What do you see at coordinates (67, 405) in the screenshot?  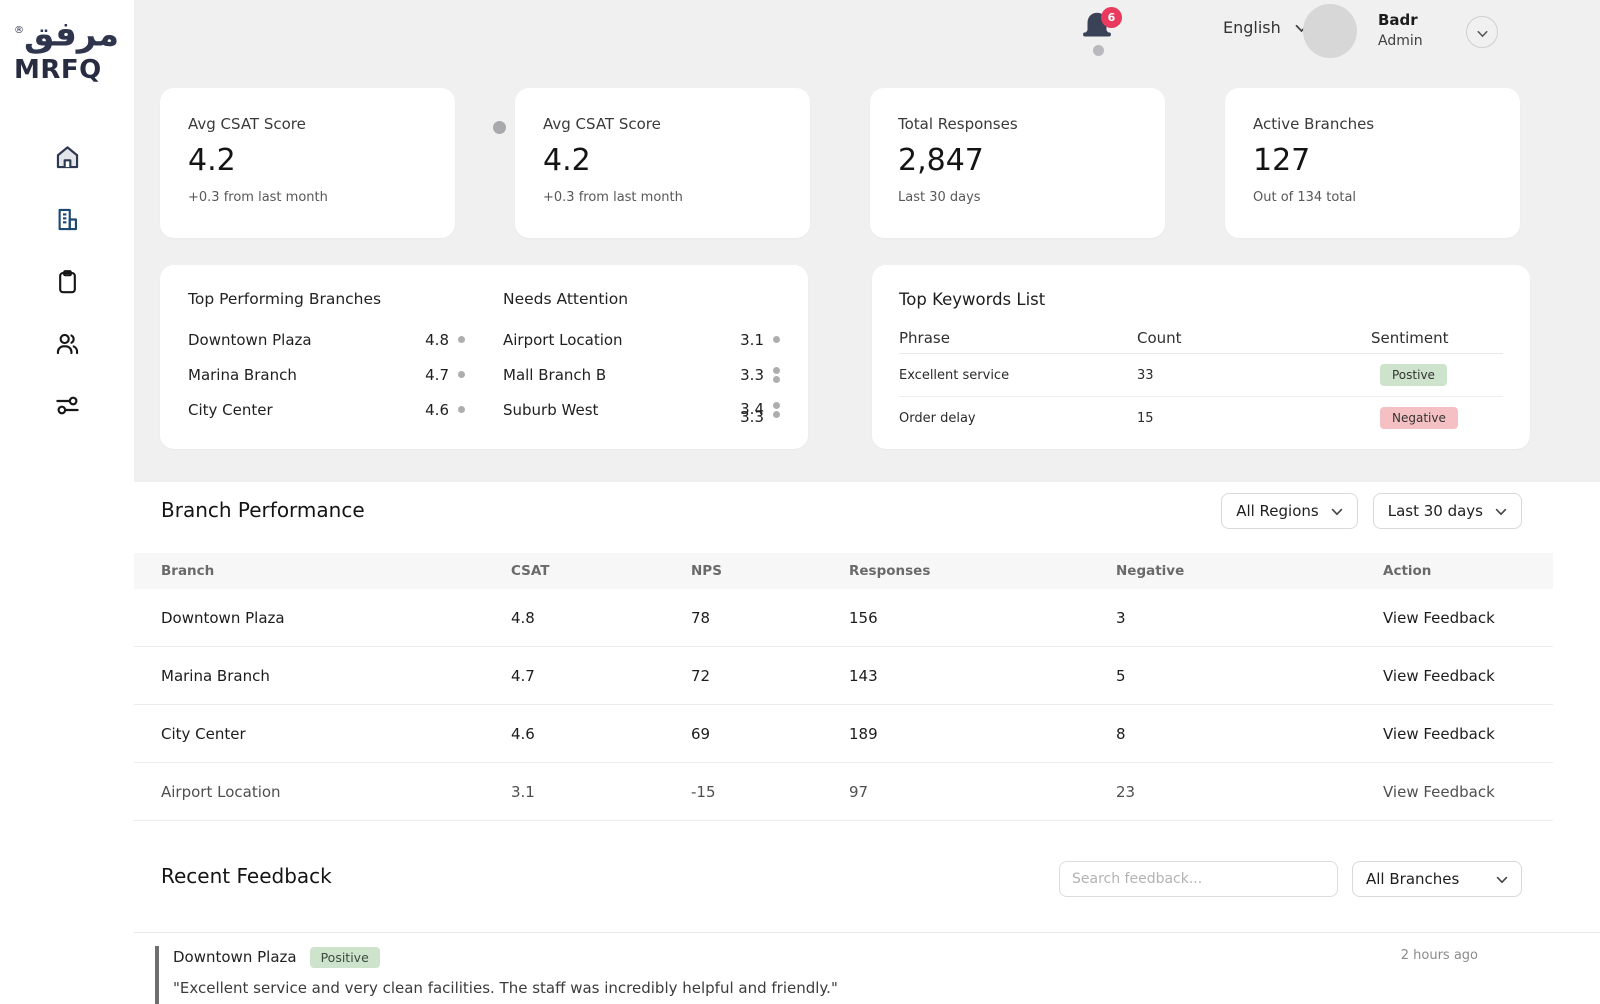 I see `sliders-icon` at bounding box center [67, 405].